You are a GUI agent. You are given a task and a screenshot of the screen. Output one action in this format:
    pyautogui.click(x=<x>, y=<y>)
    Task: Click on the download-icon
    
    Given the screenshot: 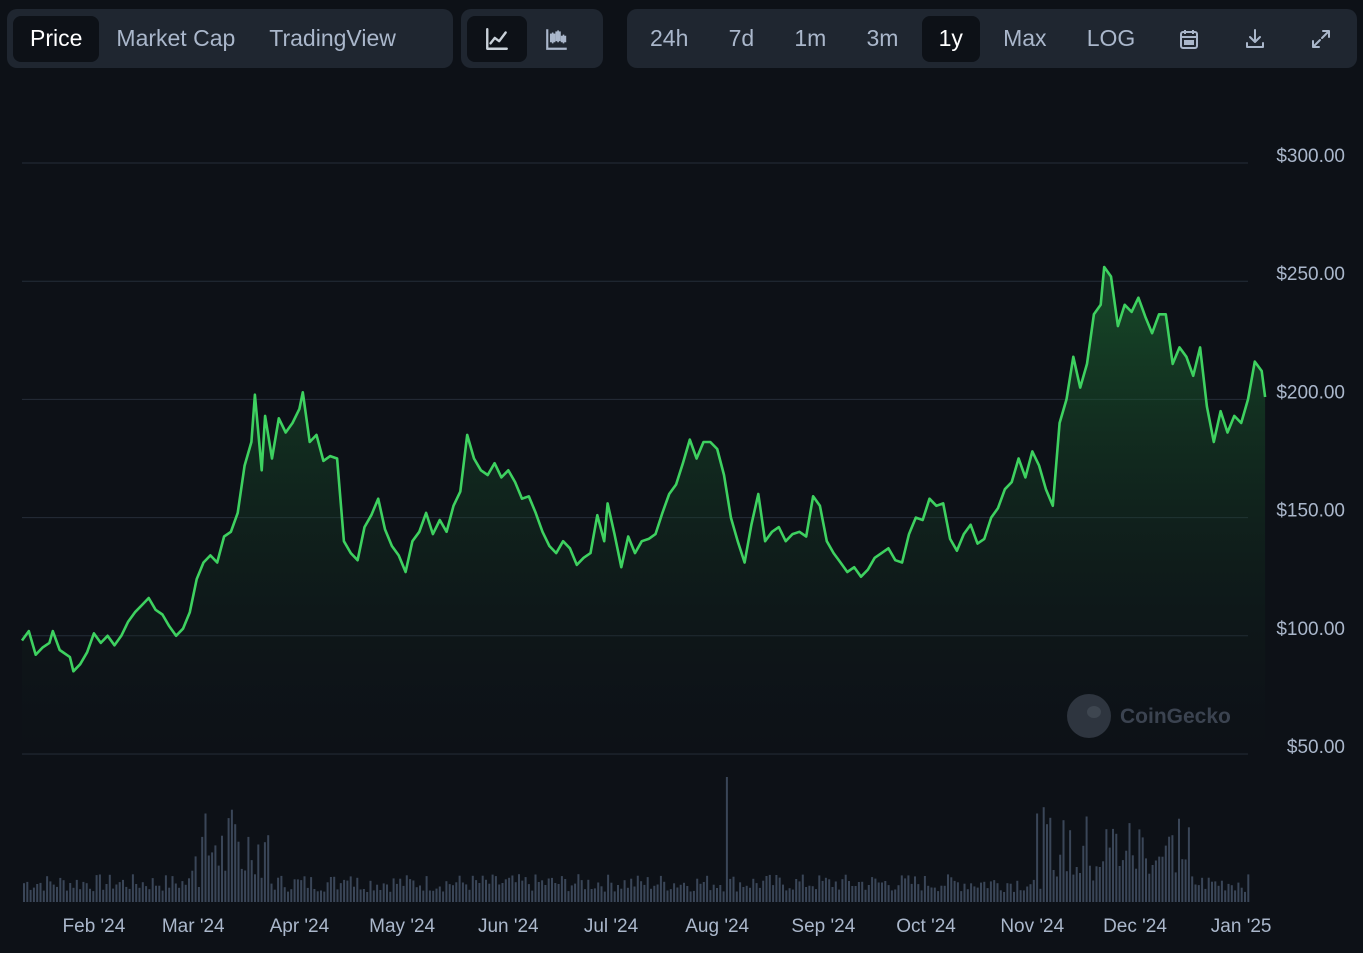 What is the action you would take?
    pyautogui.click(x=1254, y=38)
    